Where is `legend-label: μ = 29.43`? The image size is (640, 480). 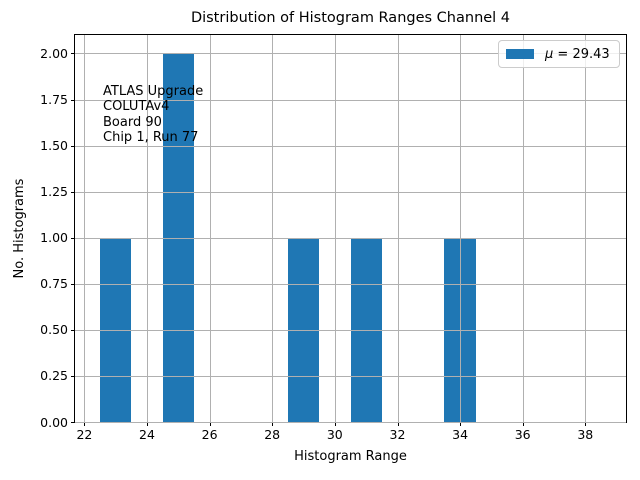 legend-label: μ = 29.43 is located at coordinates (577, 54).